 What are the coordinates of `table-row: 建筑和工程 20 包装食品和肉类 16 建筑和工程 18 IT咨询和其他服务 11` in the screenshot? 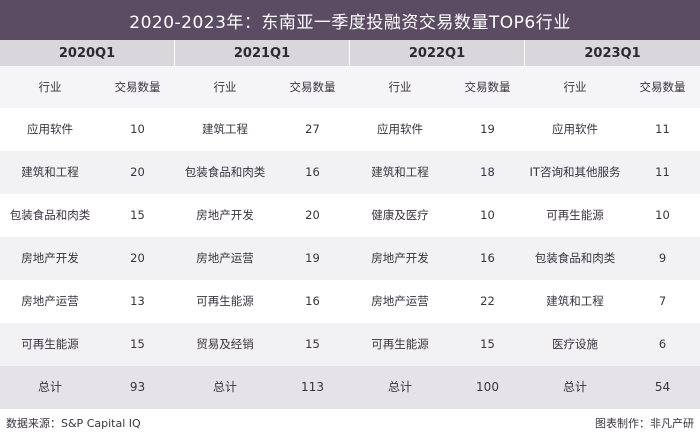 It's located at (350, 172).